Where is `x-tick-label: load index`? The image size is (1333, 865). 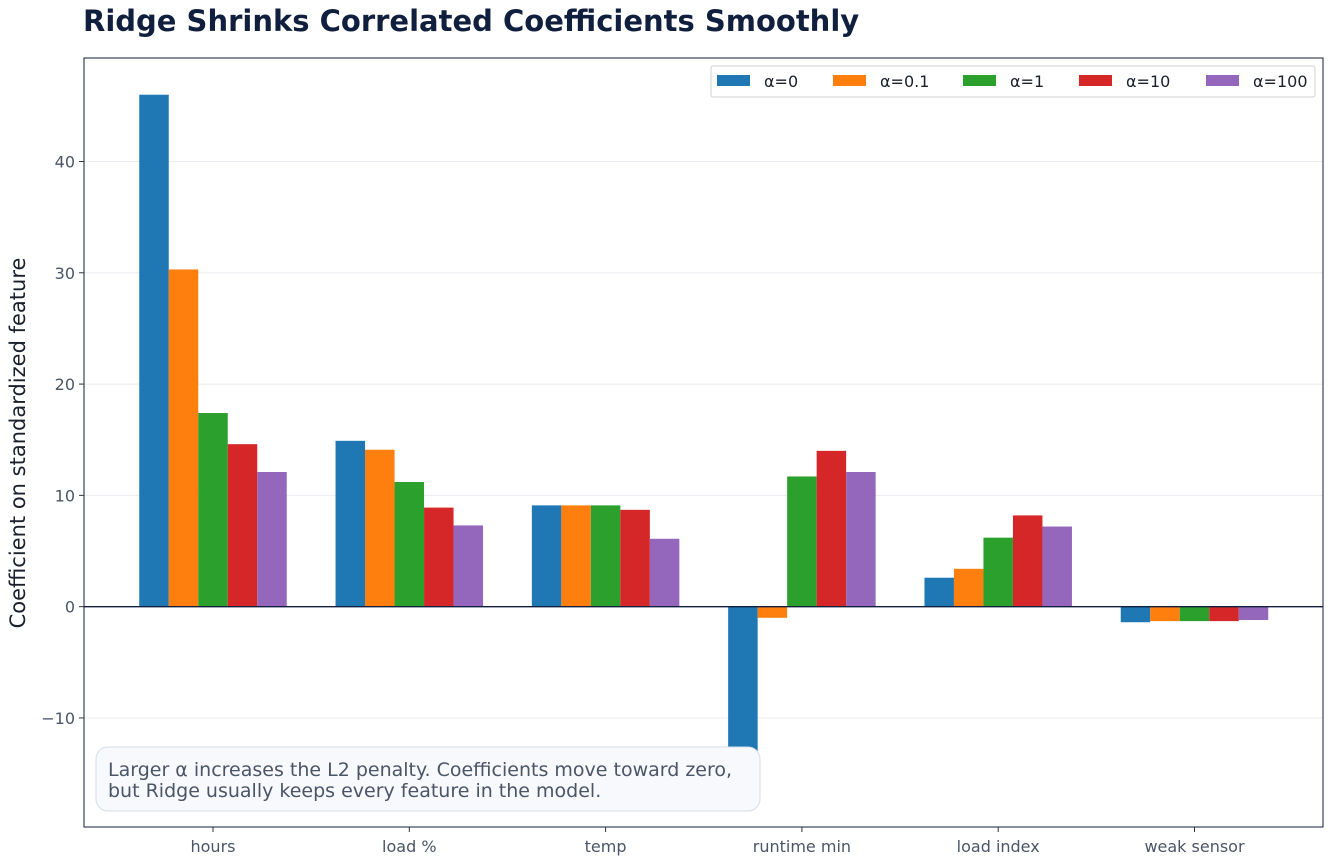 x-tick-label: load index is located at coordinates (998, 846).